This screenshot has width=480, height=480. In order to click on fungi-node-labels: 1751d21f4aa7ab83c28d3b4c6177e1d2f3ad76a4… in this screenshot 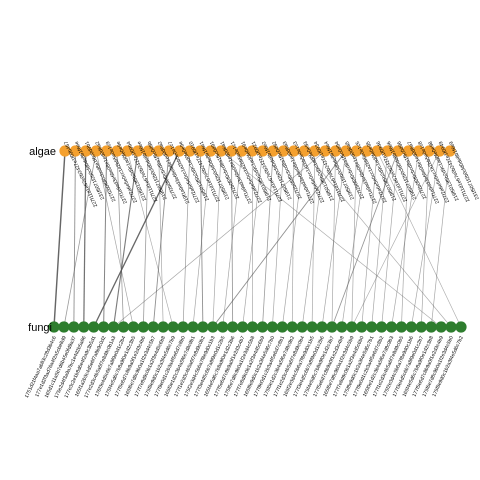, I will do `click(244, 367)`.